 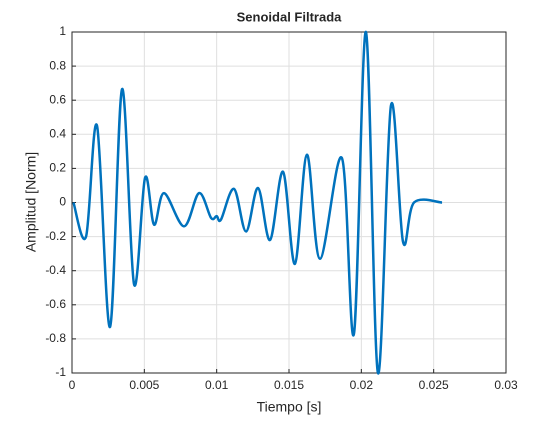 What do you see at coordinates (57, 65) in the screenshot?
I see `y-tick-label: 0.8` at bounding box center [57, 65].